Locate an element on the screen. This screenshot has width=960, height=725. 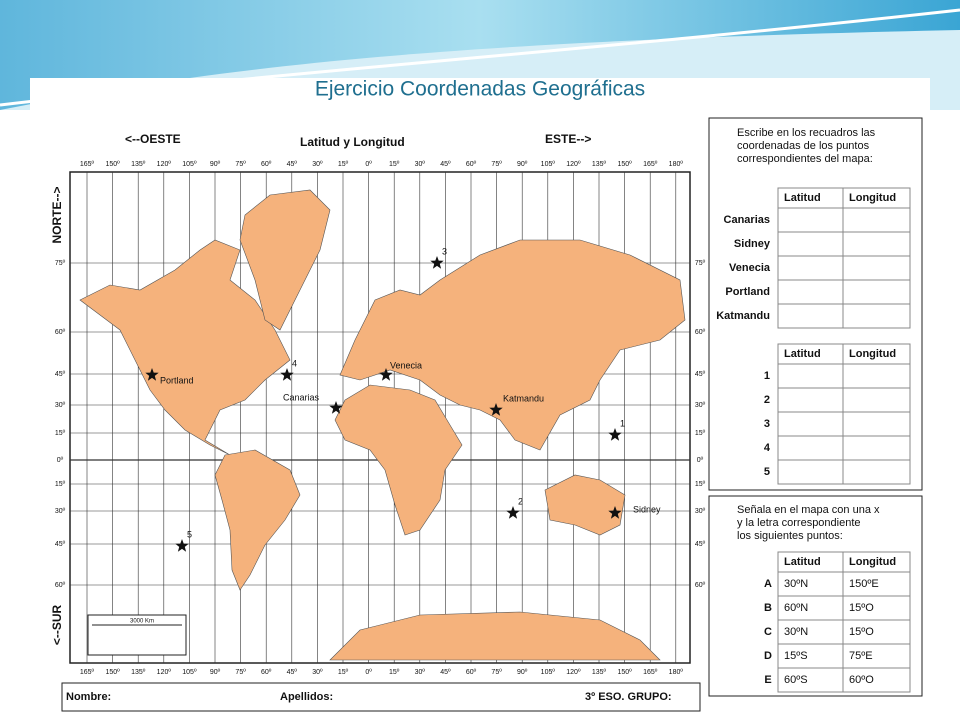
place-label: Portland is located at coordinates (177, 380).